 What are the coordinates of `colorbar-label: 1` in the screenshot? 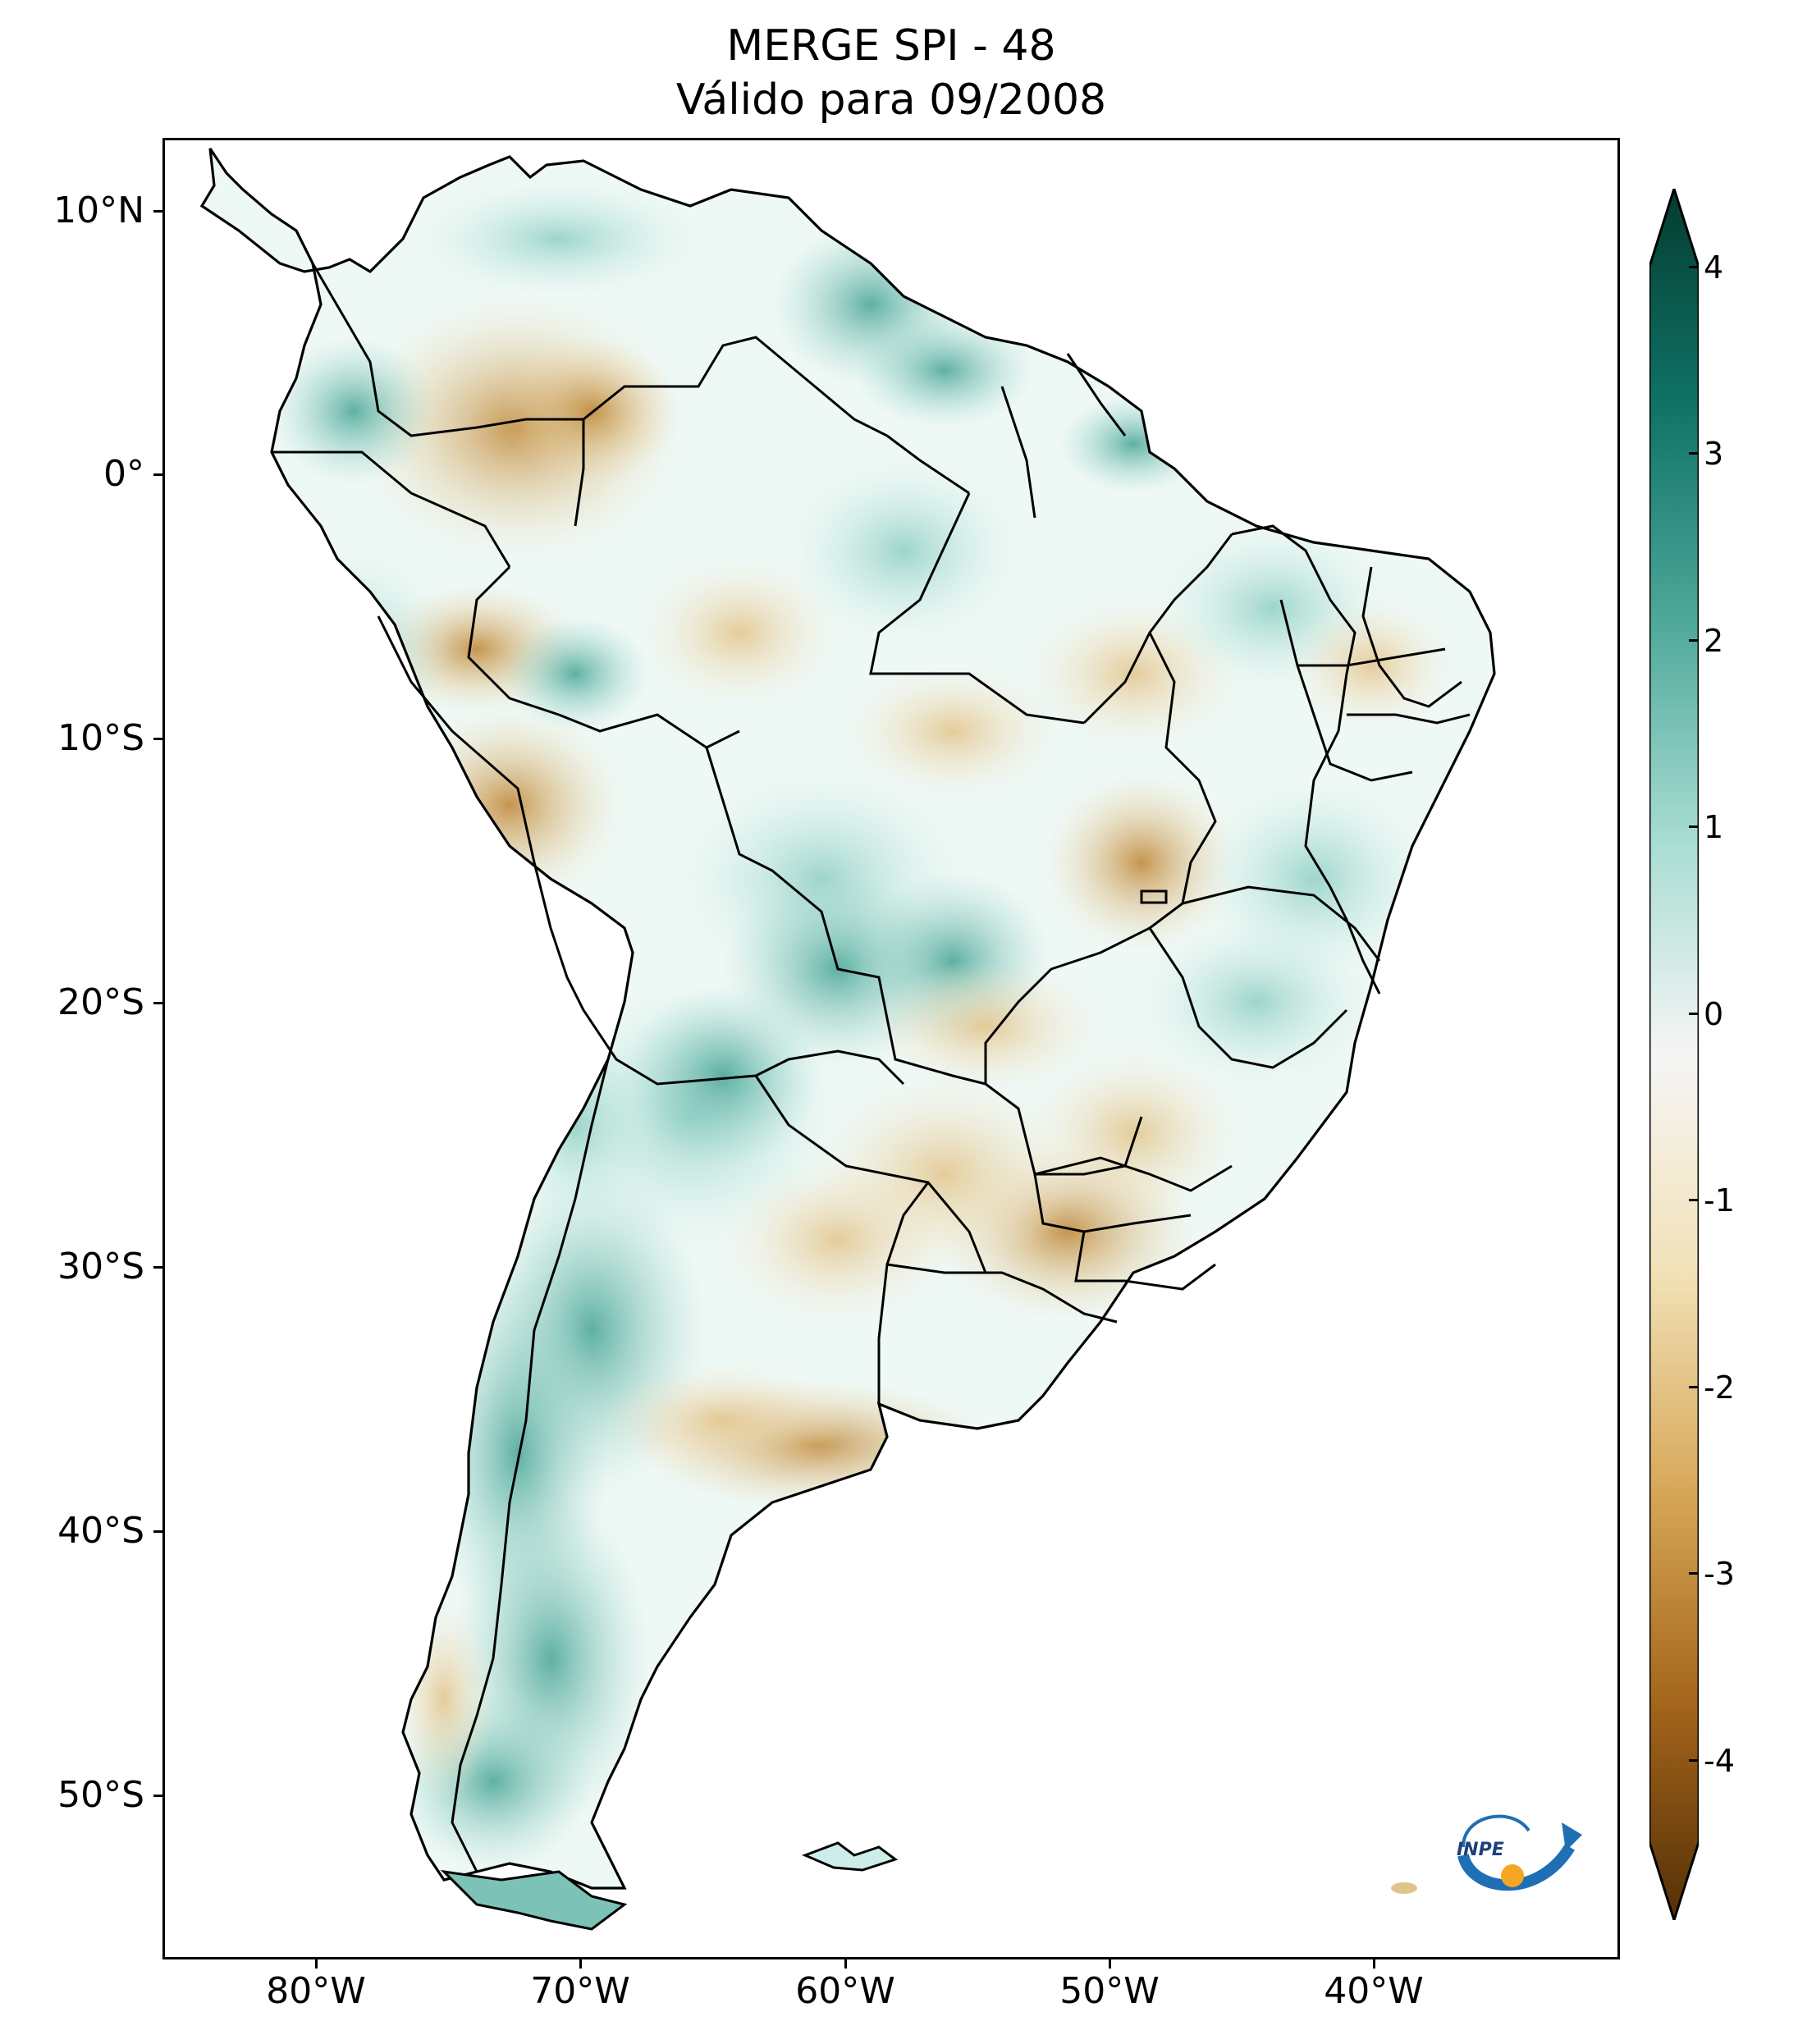 It's located at (1714, 827).